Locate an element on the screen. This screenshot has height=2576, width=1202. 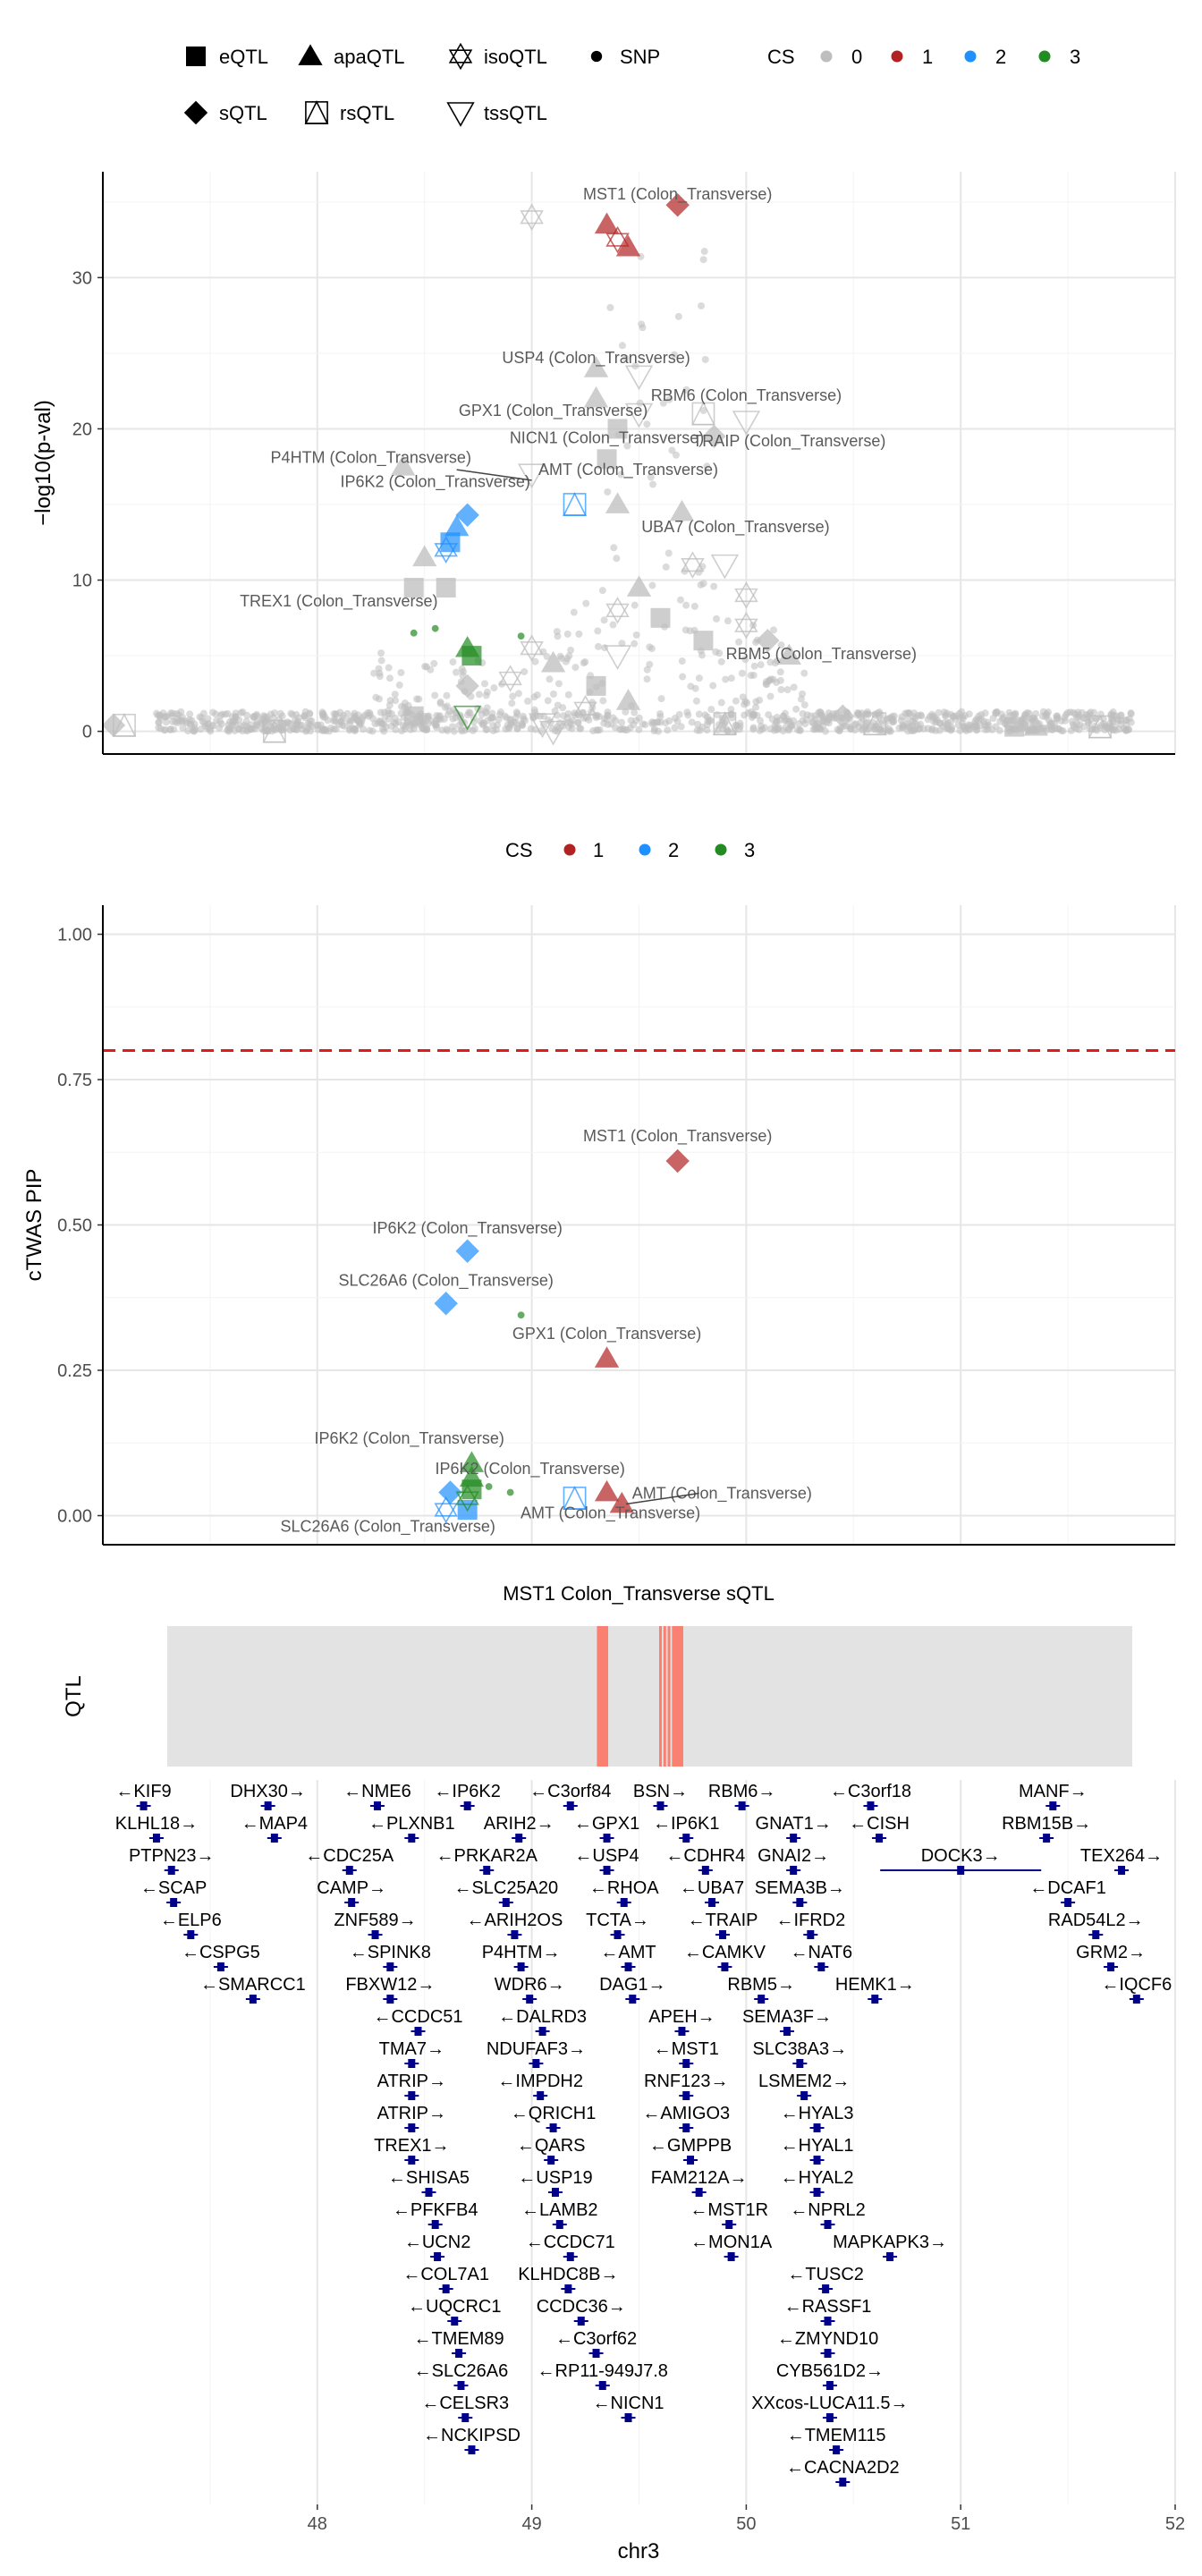
annotation-label: MST1 (Colon_Transverse) is located at coordinates (677, 194).